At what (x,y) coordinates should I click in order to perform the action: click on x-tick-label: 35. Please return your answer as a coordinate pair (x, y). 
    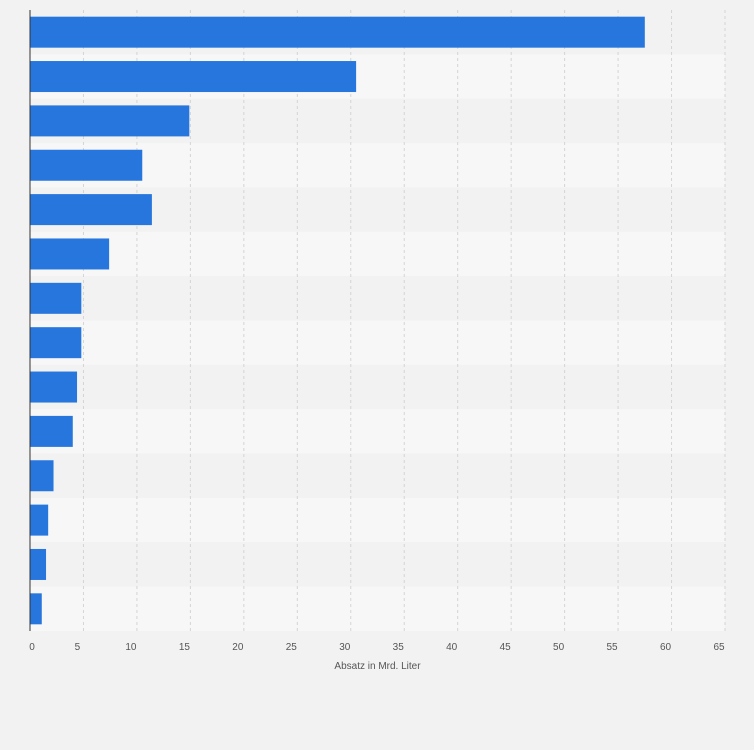
    Looking at the image, I should click on (399, 647).